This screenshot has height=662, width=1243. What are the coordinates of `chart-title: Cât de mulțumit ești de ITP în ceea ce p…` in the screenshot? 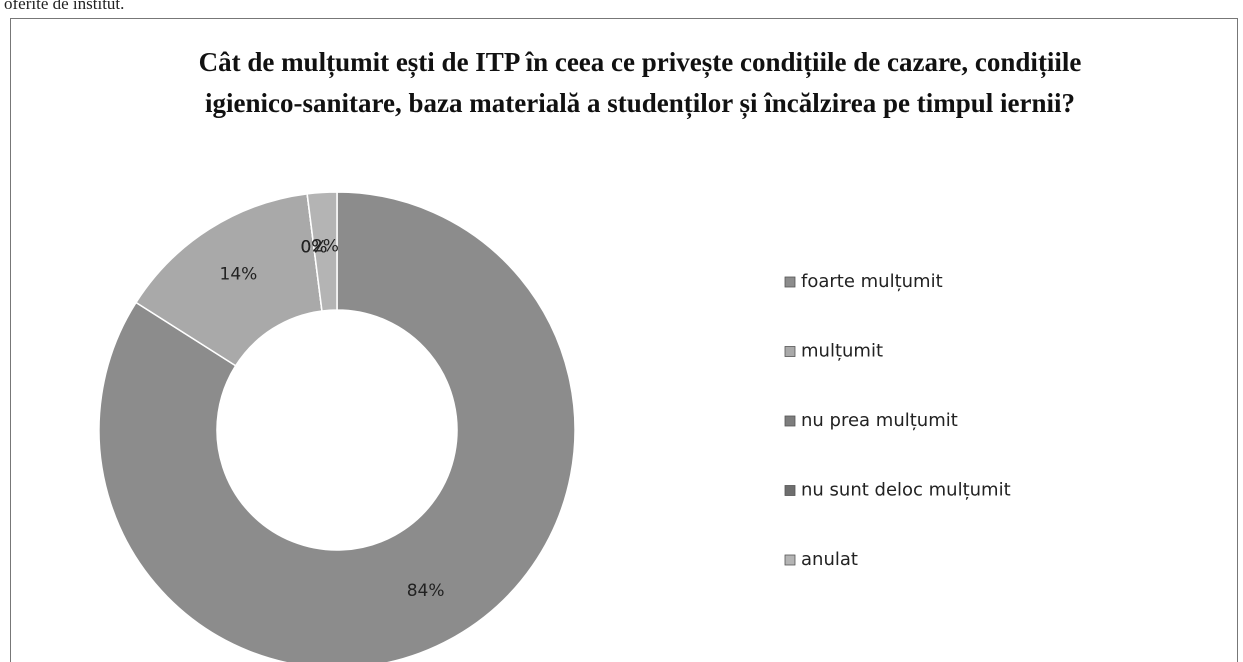 It's located at (640, 82).